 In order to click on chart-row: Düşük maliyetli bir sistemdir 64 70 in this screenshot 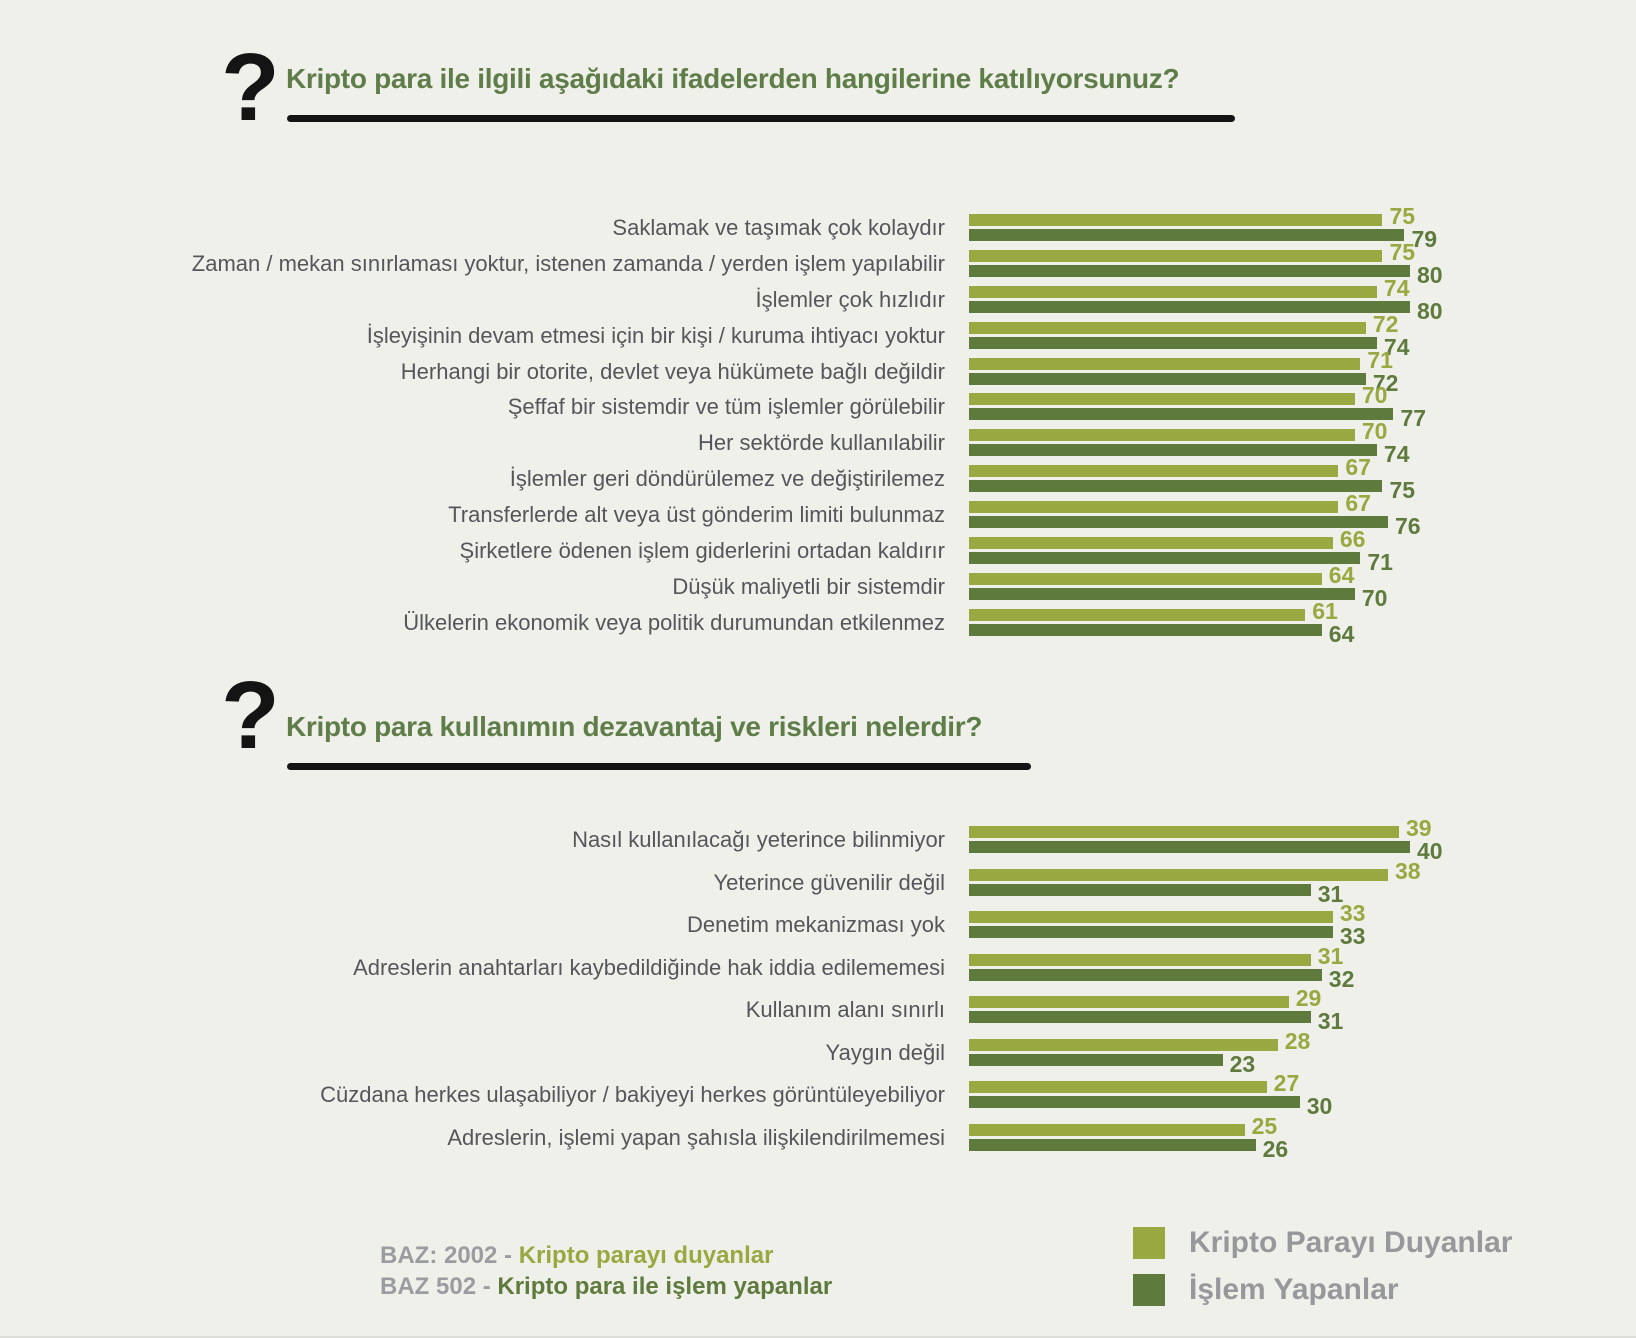, I will do `click(818, 586)`.